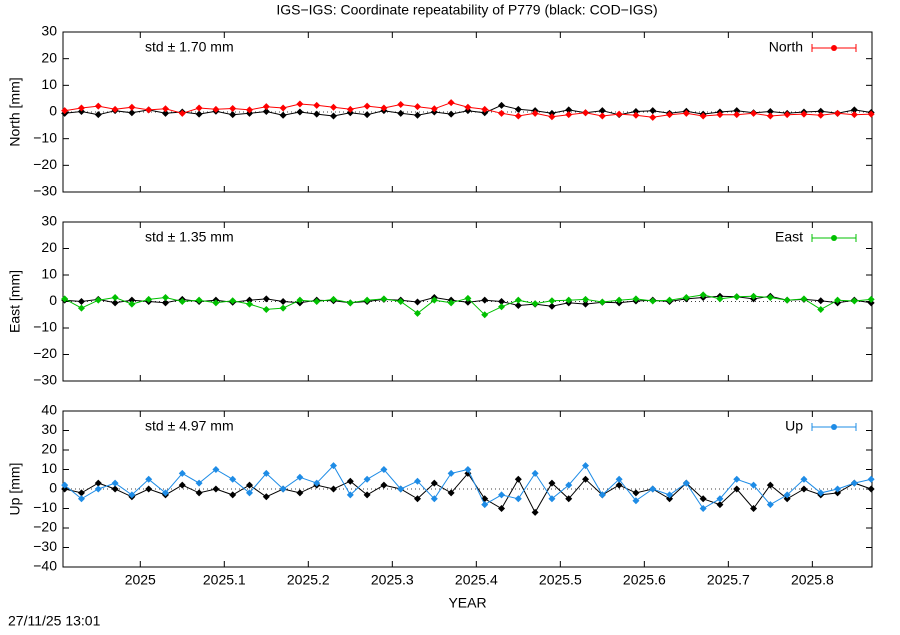  Describe the element at coordinates (467, 603) in the screenshot. I see `x-axis-label: YEAR` at that location.